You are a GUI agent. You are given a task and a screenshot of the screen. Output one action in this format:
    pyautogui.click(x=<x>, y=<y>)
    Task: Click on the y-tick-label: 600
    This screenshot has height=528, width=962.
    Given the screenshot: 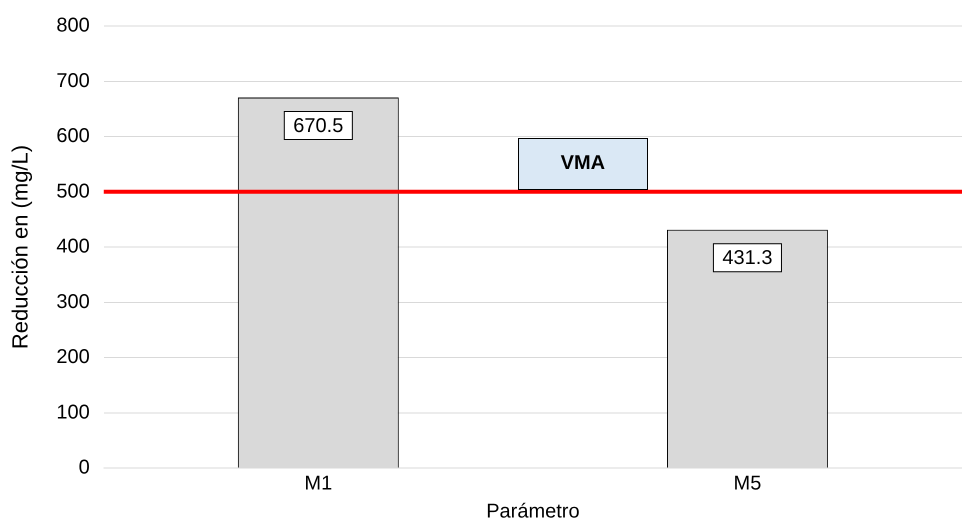 What is the action you would take?
    pyautogui.click(x=73, y=136)
    